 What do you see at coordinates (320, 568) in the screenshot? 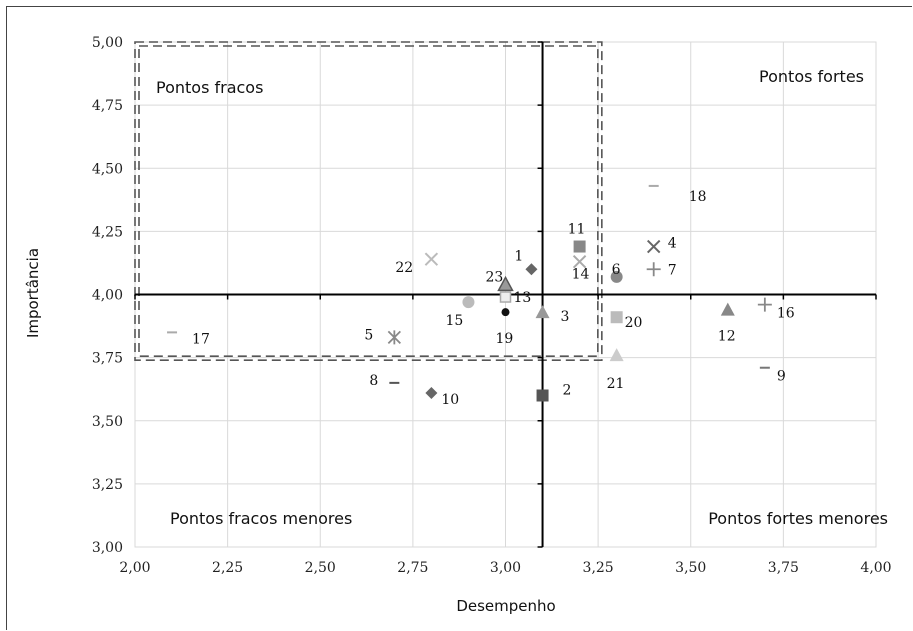
I see `x-tick-label: 2,50` at bounding box center [320, 568].